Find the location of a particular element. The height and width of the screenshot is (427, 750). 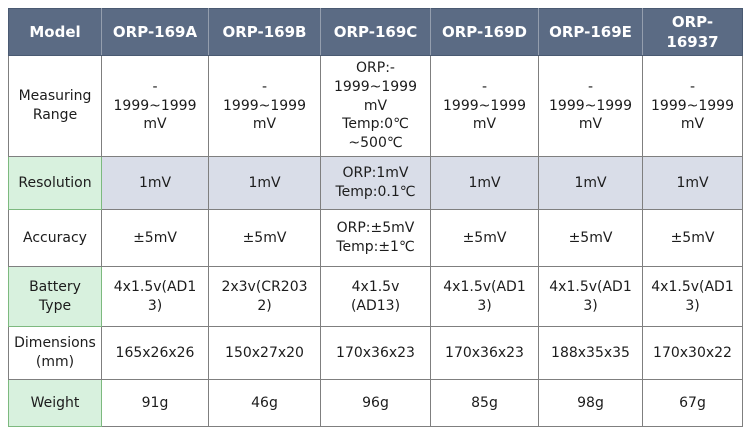

row-label-weight: Weight is located at coordinates (55, 403).